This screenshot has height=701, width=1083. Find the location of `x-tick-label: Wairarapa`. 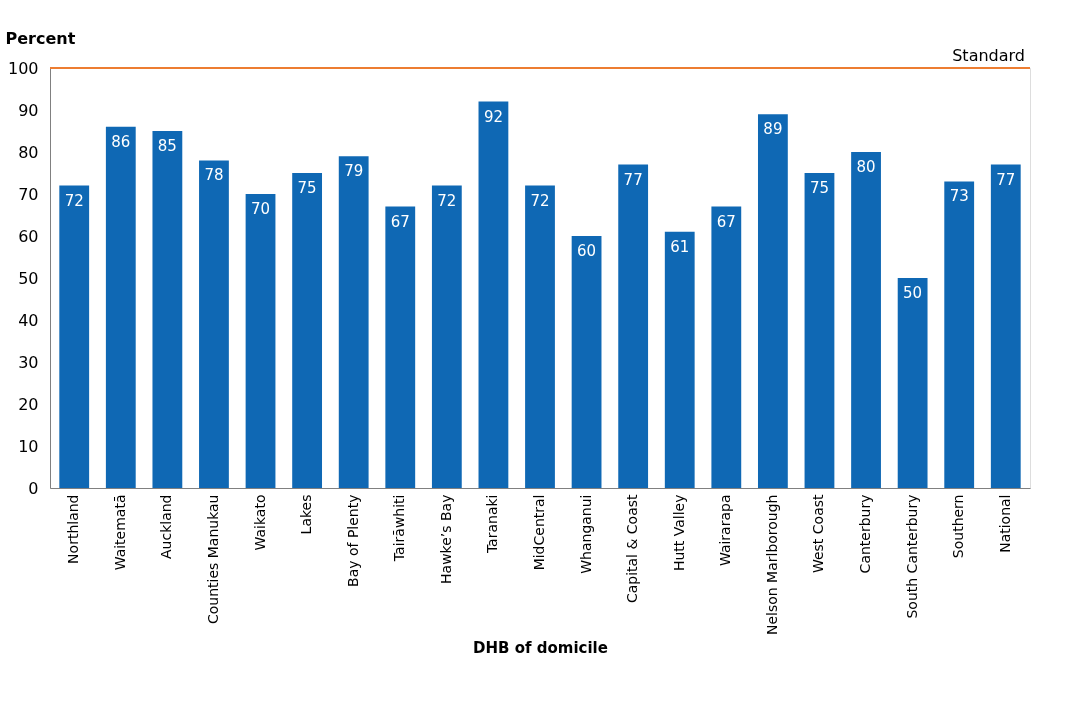

x-tick-label: Wairarapa is located at coordinates (725, 530).